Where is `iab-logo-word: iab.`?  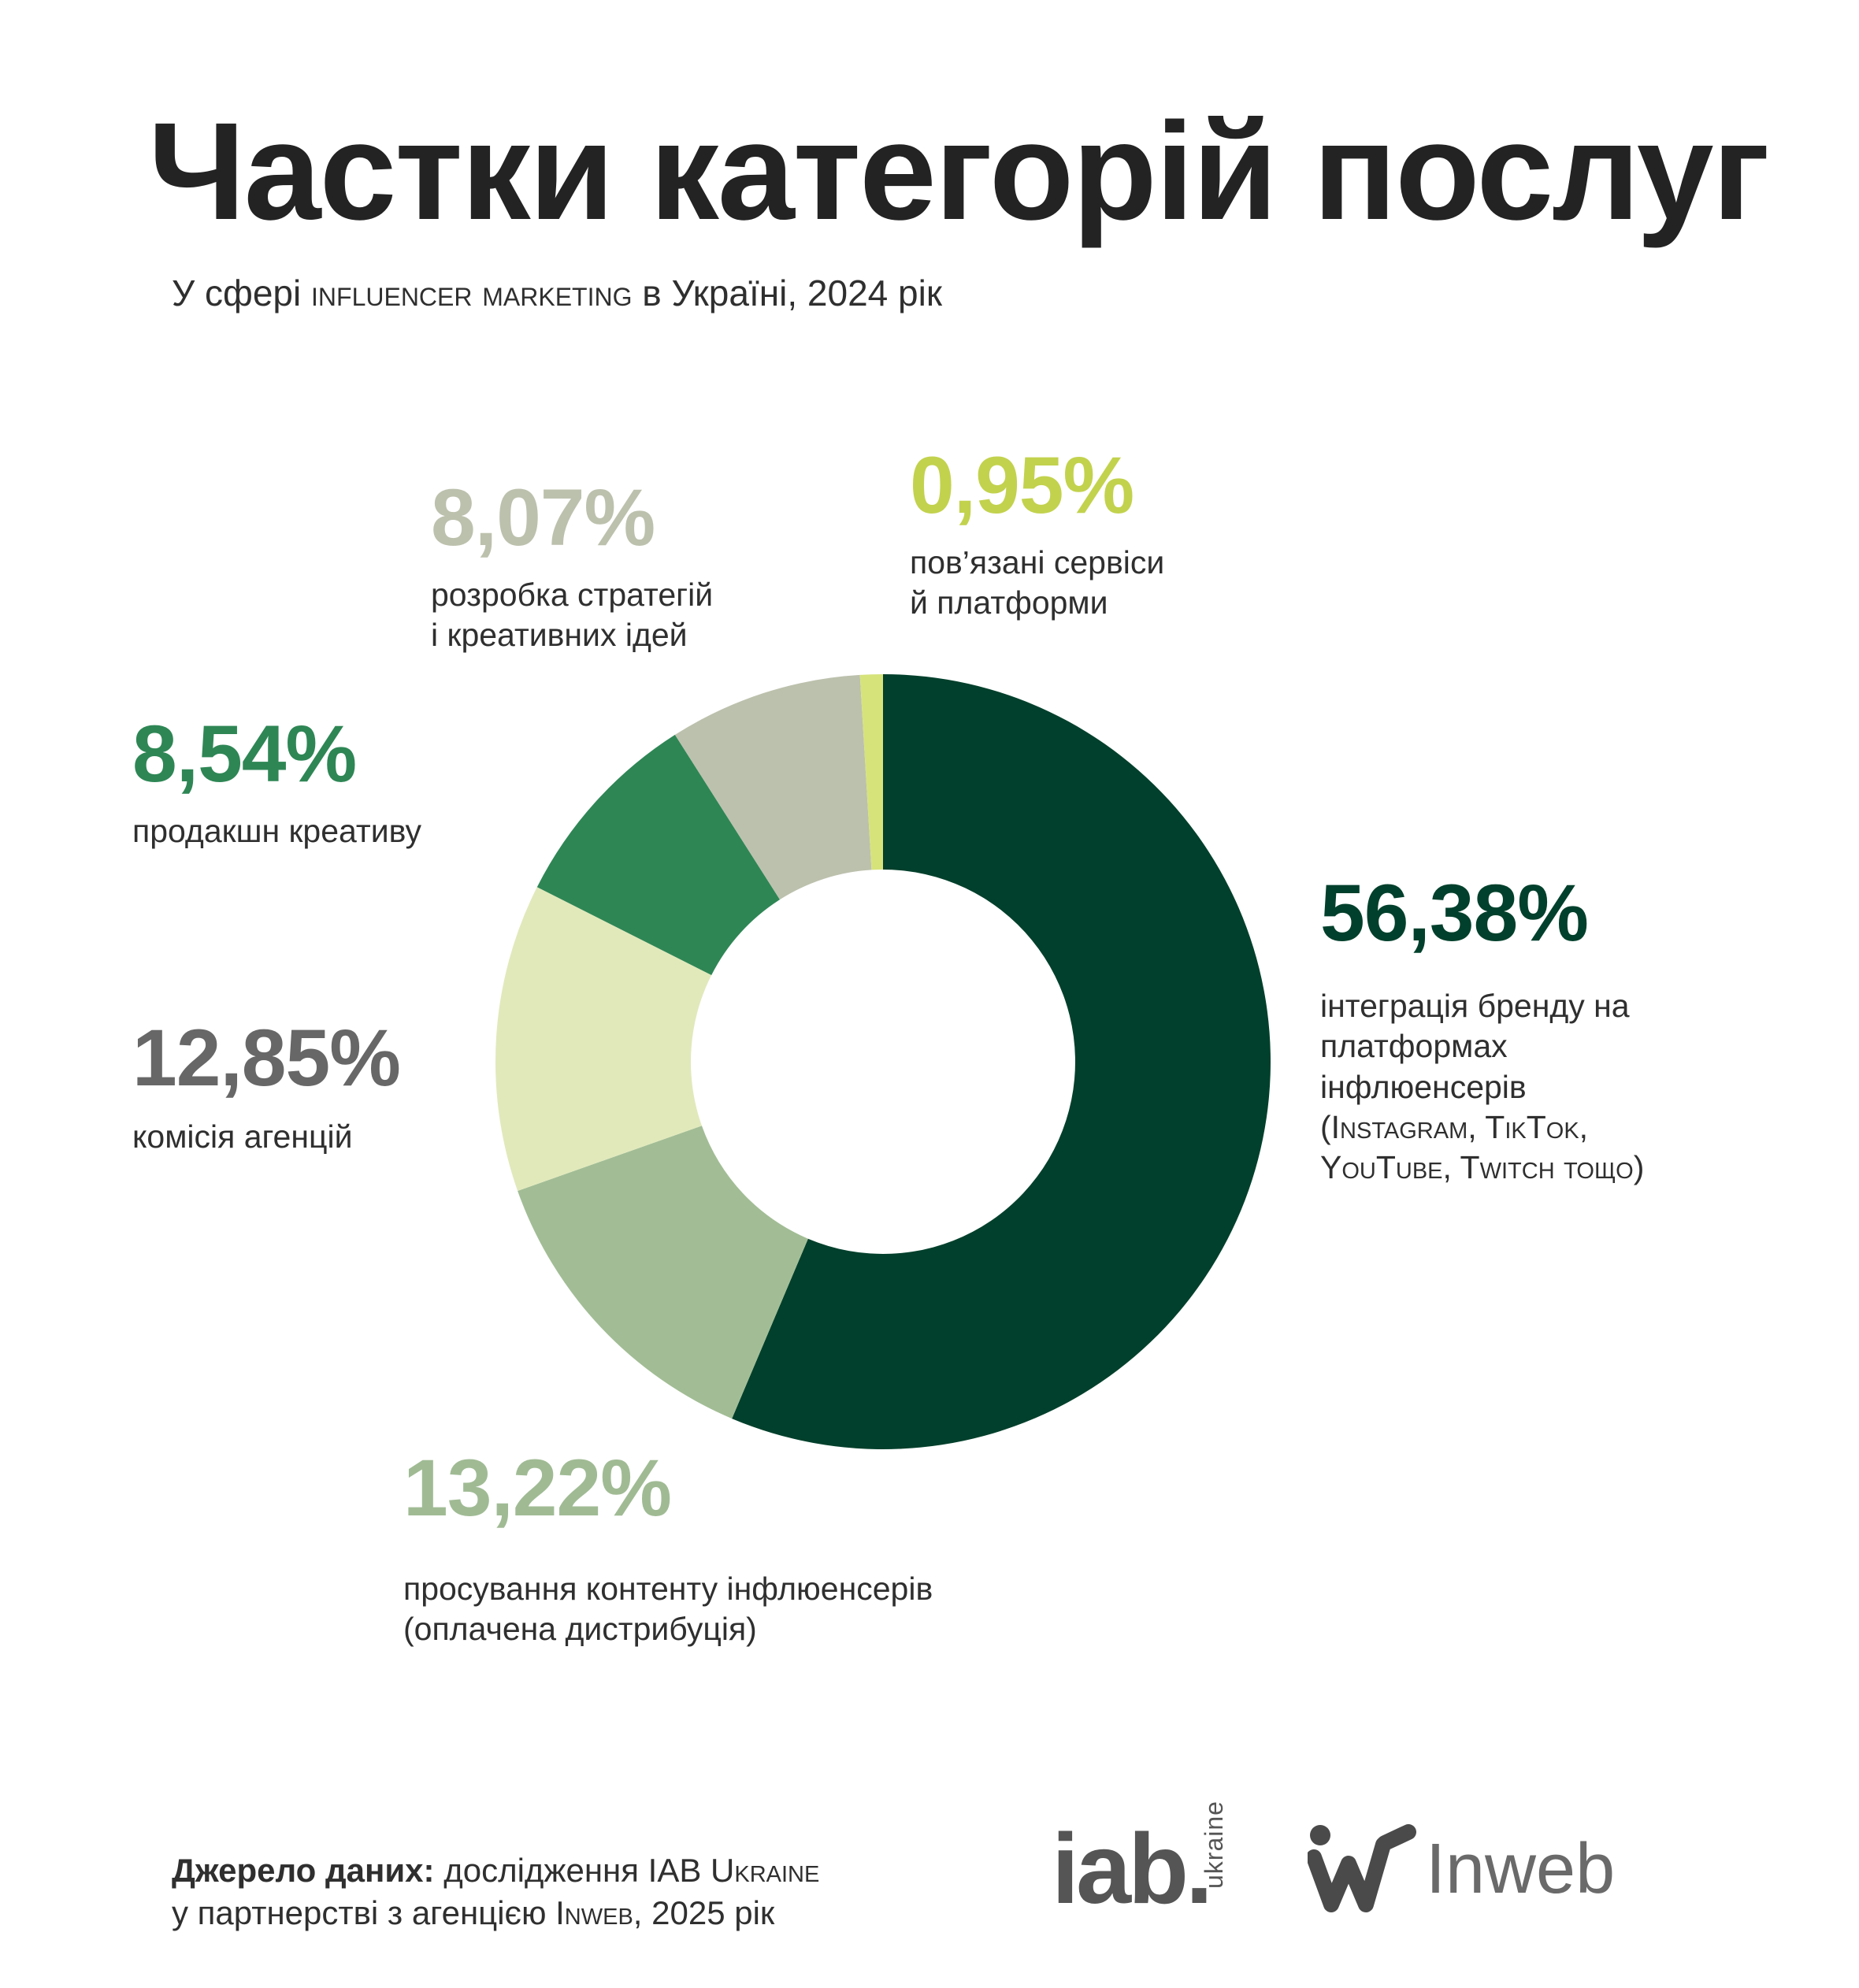 iab-logo-word: iab. is located at coordinates (1132, 1868).